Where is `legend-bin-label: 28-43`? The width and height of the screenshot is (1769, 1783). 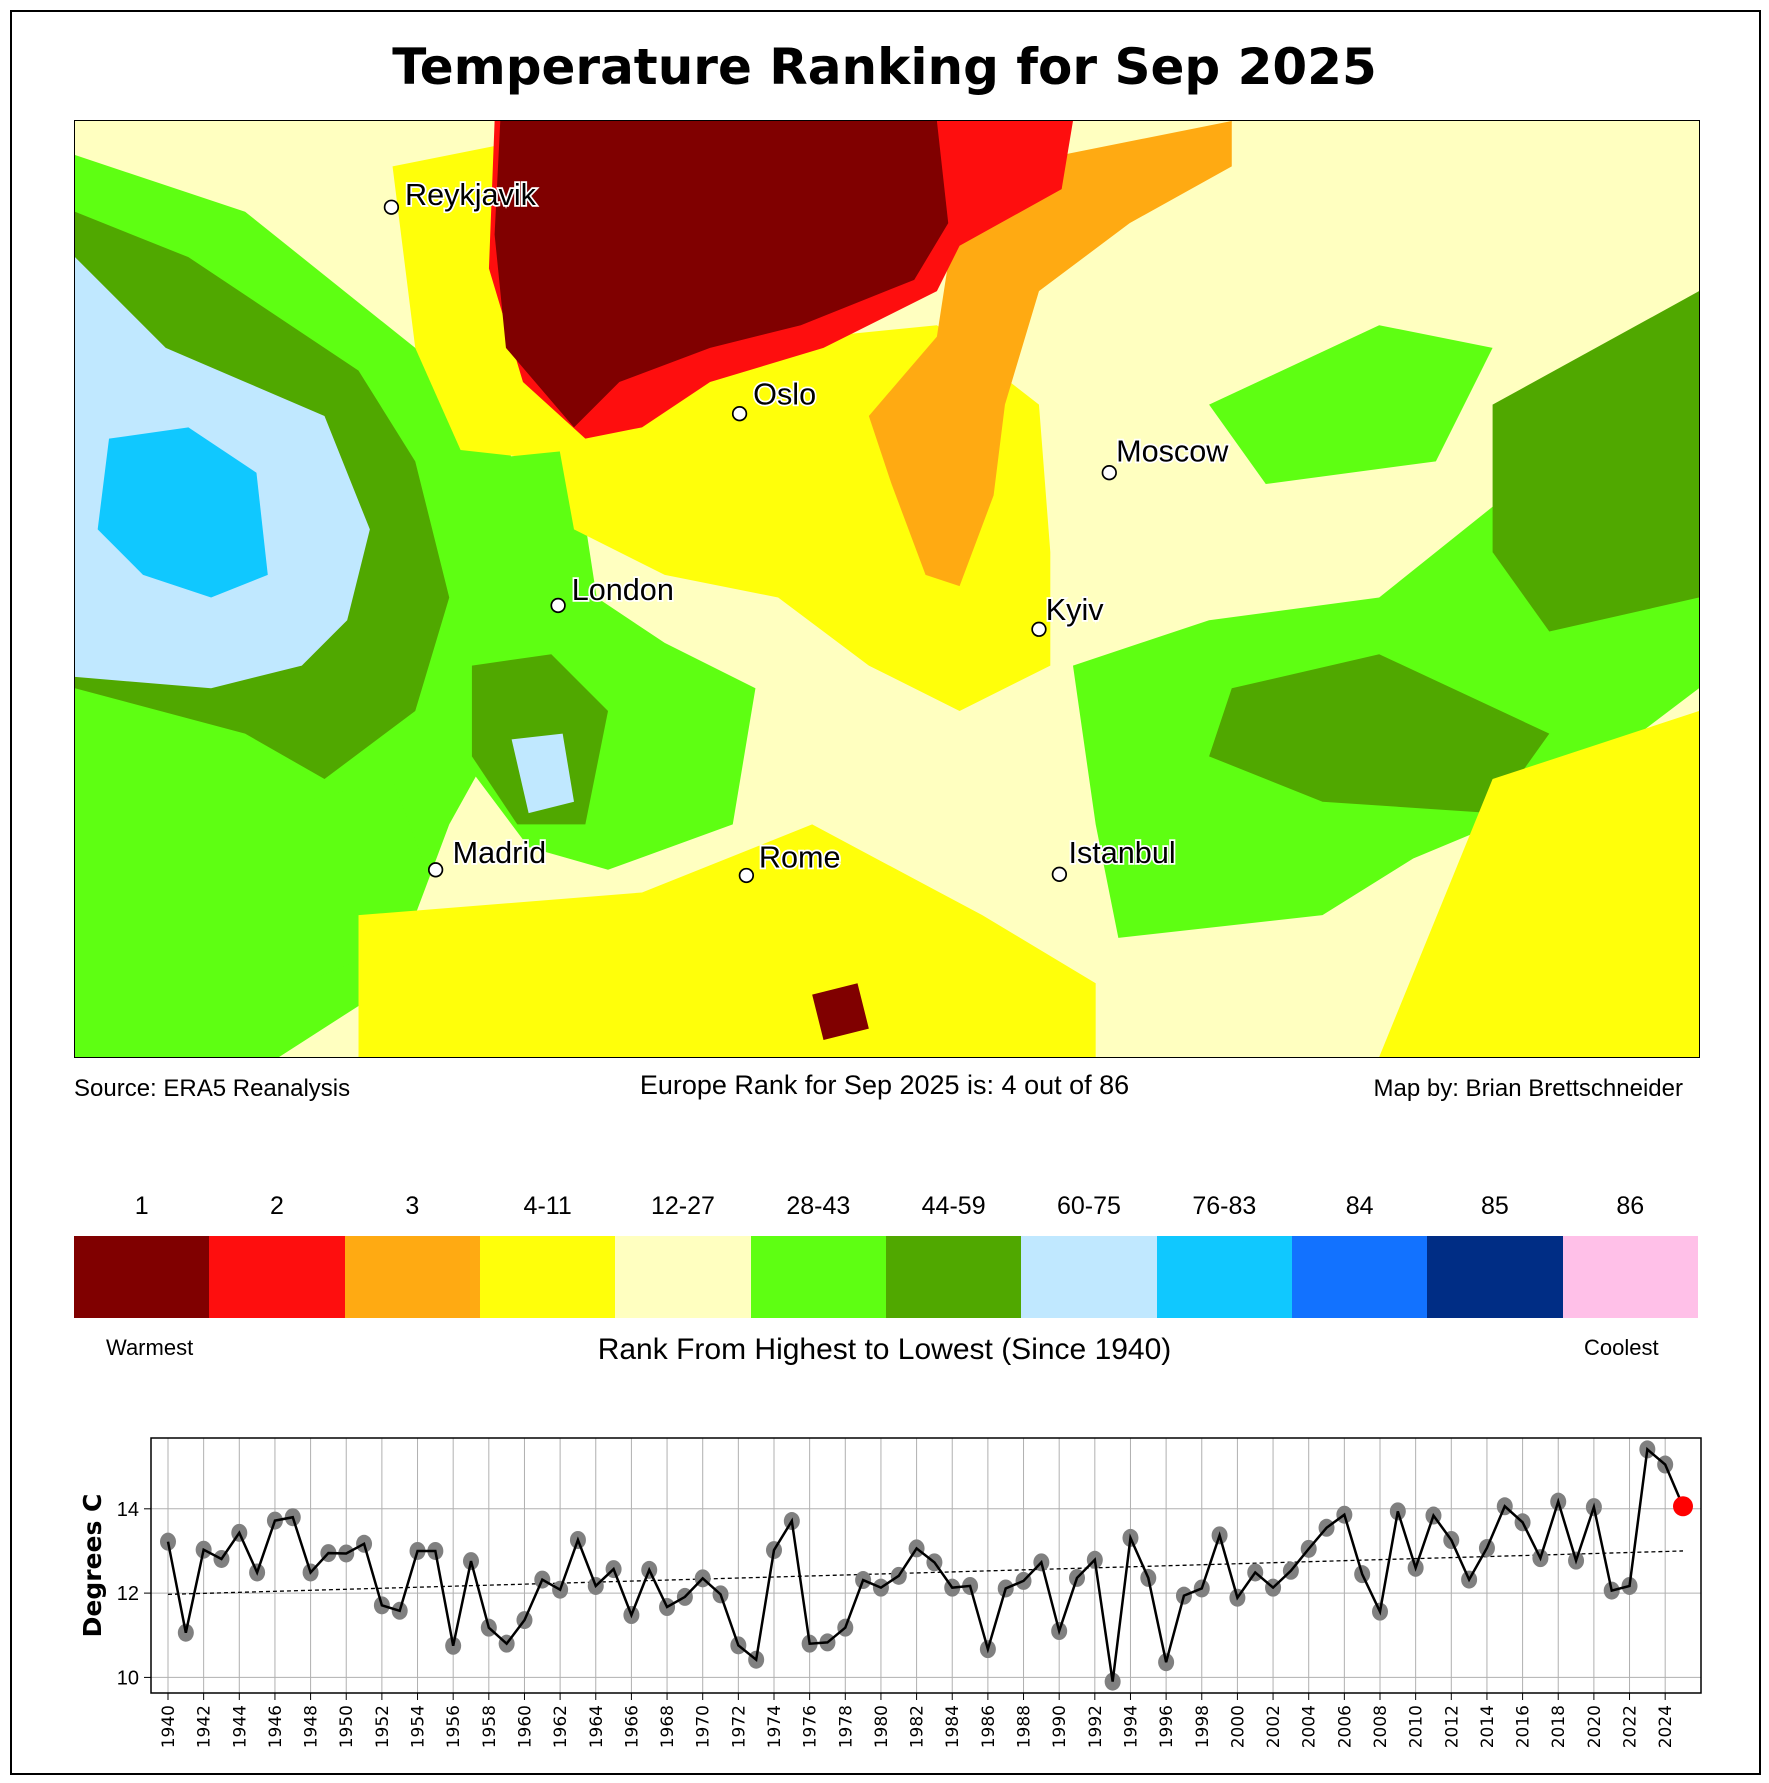 legend-bin-label: 28-43 is located at coordinates (818, 1206).